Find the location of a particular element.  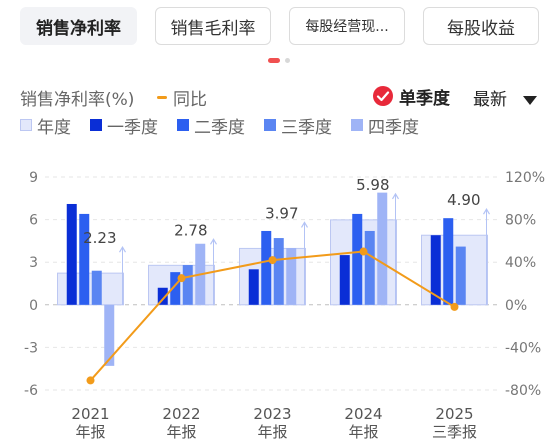

legend-row-series: 年度 一季度 二季度 三季度 四季度 is located at coordinates (275, 125).